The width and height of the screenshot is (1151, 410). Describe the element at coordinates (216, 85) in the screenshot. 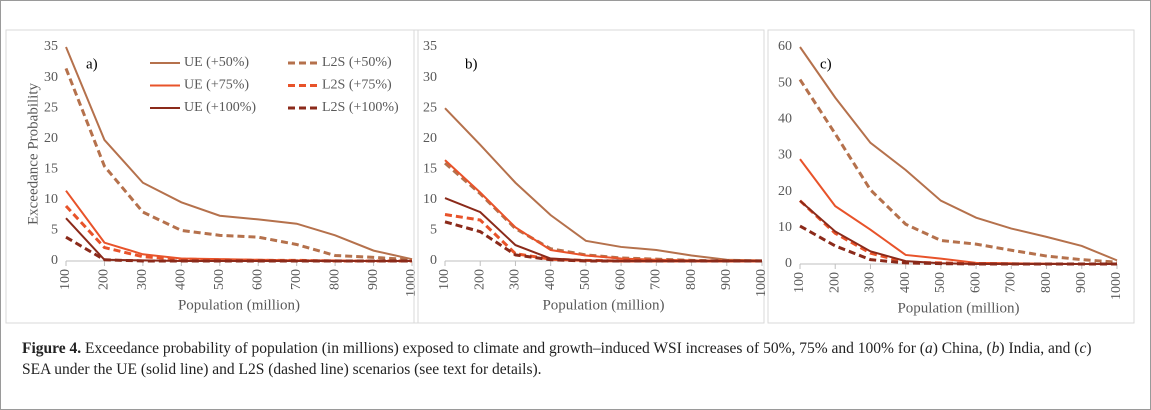

I see `legend-label: UE (+75%)` at that location.